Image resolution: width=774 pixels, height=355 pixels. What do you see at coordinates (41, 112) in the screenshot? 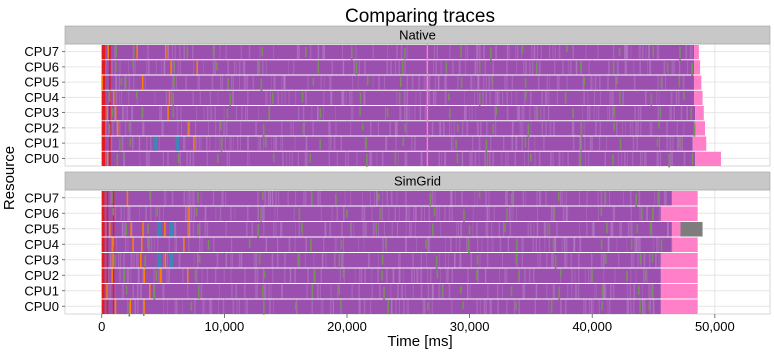
I see `y-tick-label: CPU3` at bounding box center [41, 112].